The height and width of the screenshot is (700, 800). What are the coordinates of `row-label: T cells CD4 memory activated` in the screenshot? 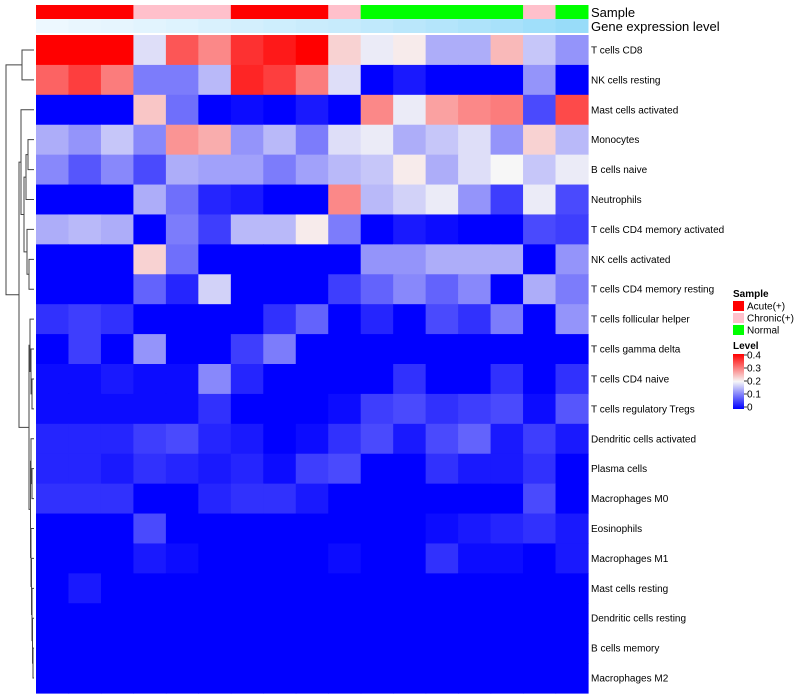 It's located at (657, 230).